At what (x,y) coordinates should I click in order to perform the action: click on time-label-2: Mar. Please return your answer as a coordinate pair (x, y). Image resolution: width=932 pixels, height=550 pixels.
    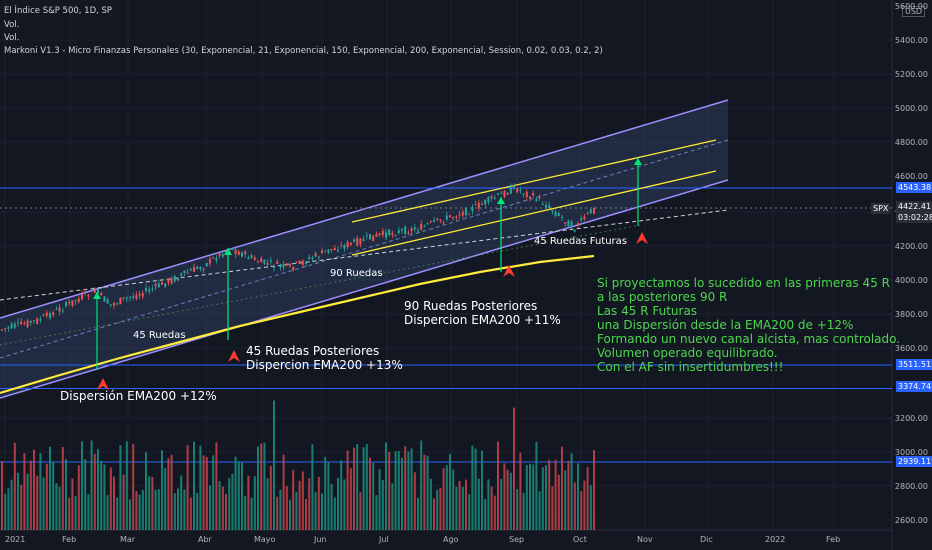
    Looking at the image, I should click on (128, 539).